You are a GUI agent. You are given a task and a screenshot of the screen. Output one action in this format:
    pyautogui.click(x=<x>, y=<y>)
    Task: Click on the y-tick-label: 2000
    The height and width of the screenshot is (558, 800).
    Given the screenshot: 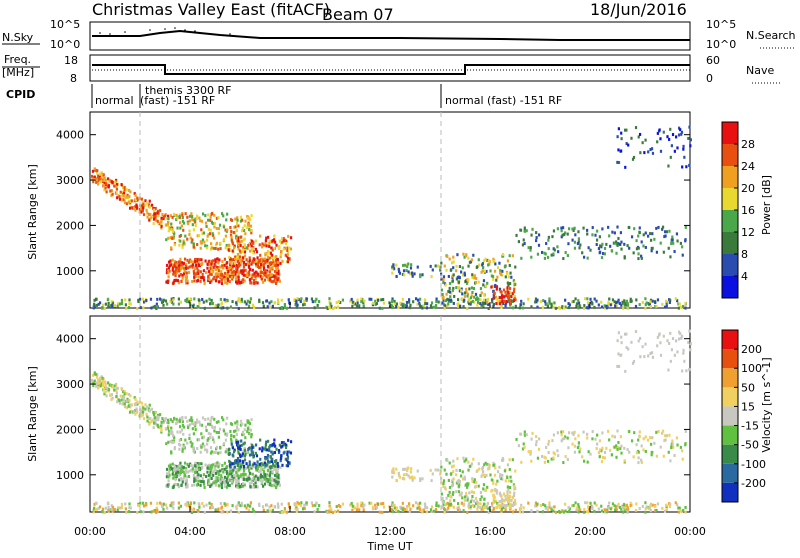 What is the action you would take?
    pyautogui.click(x=70, y=225)
    